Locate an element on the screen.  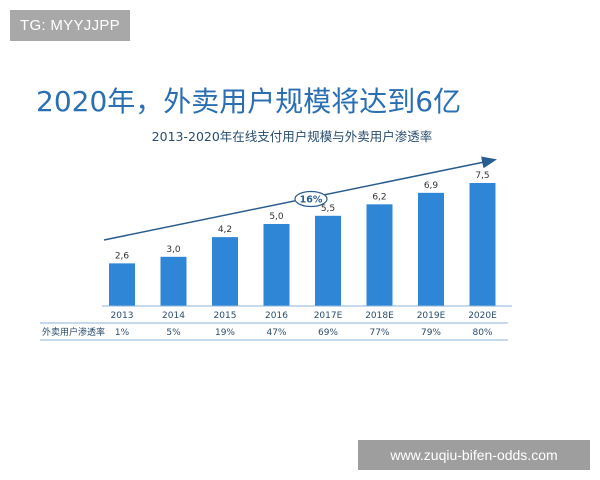
x-tick-2019E: 2019E is located at coordinates (431, 316).